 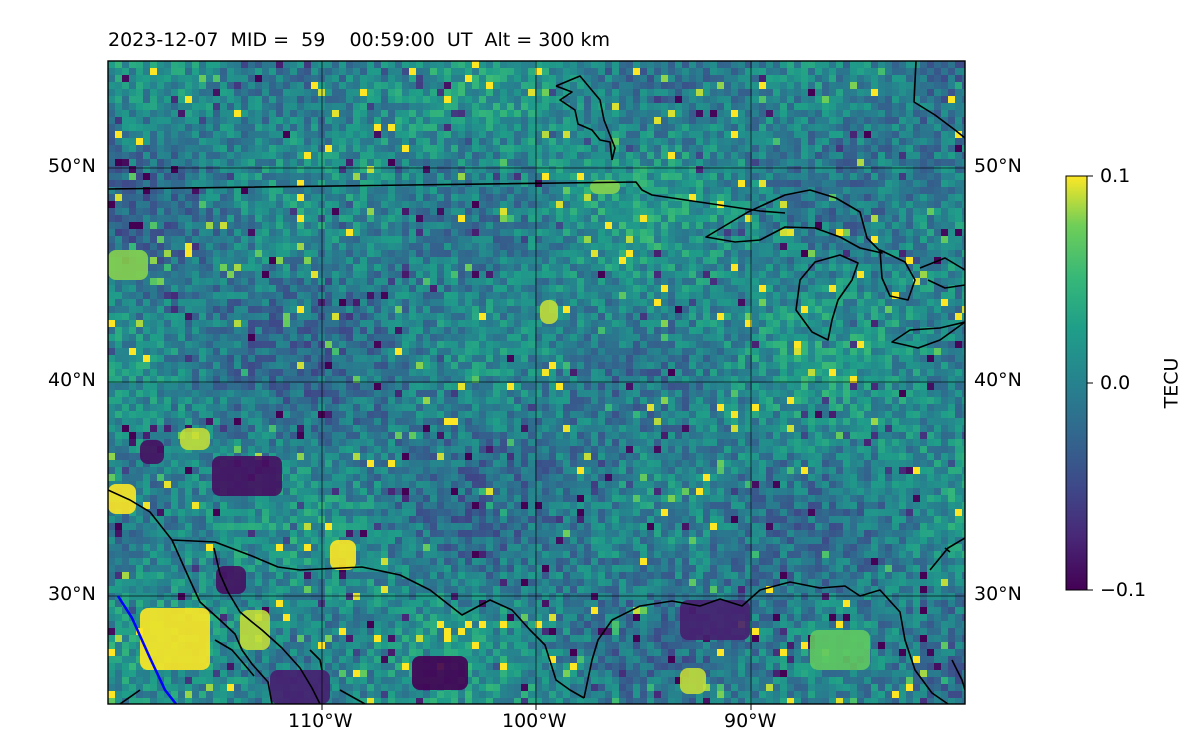 What do you see at coordinates (72, 166) in the screenshot?
I see `lat-tick-label-left: 50°N` at bounding box center [72, 166].